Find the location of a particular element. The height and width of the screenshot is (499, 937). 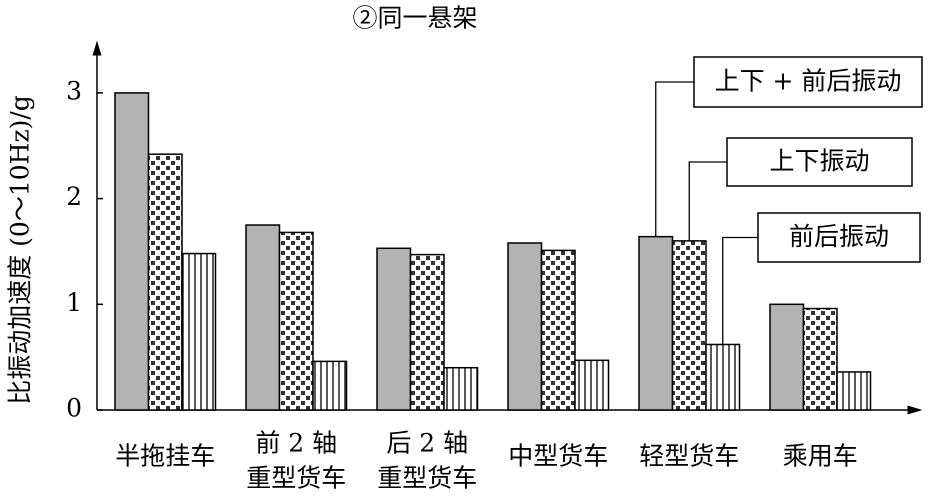

x-tick-label: 轻型货车 is located at coordinates (689, 456).